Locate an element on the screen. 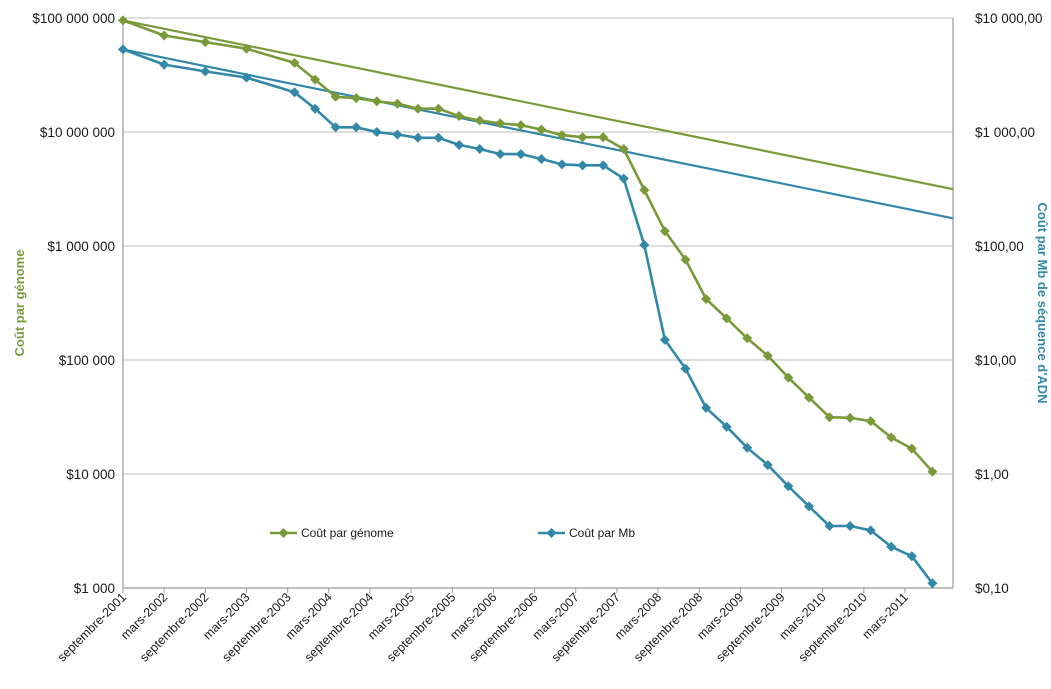 This screenshot has height=689, width=1051. legend-label: Coût par Mb is located at coordinates (602, 533).